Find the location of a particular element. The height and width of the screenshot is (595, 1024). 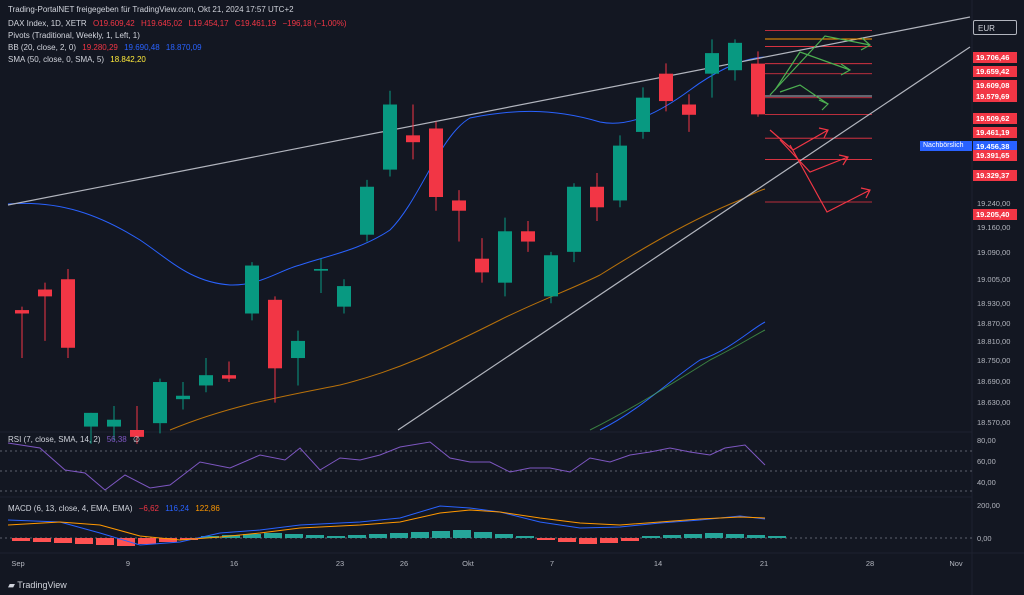

currency-button: EUR is located at coordinates (995, 27).